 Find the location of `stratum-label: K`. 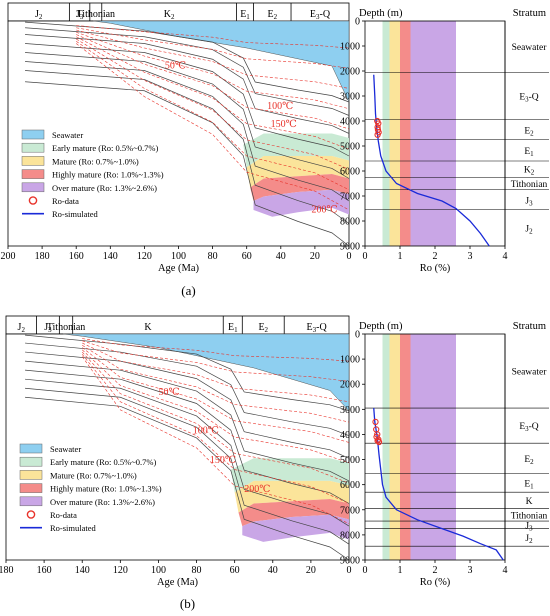

stratum-label: K is located at coordinates (529, 502).